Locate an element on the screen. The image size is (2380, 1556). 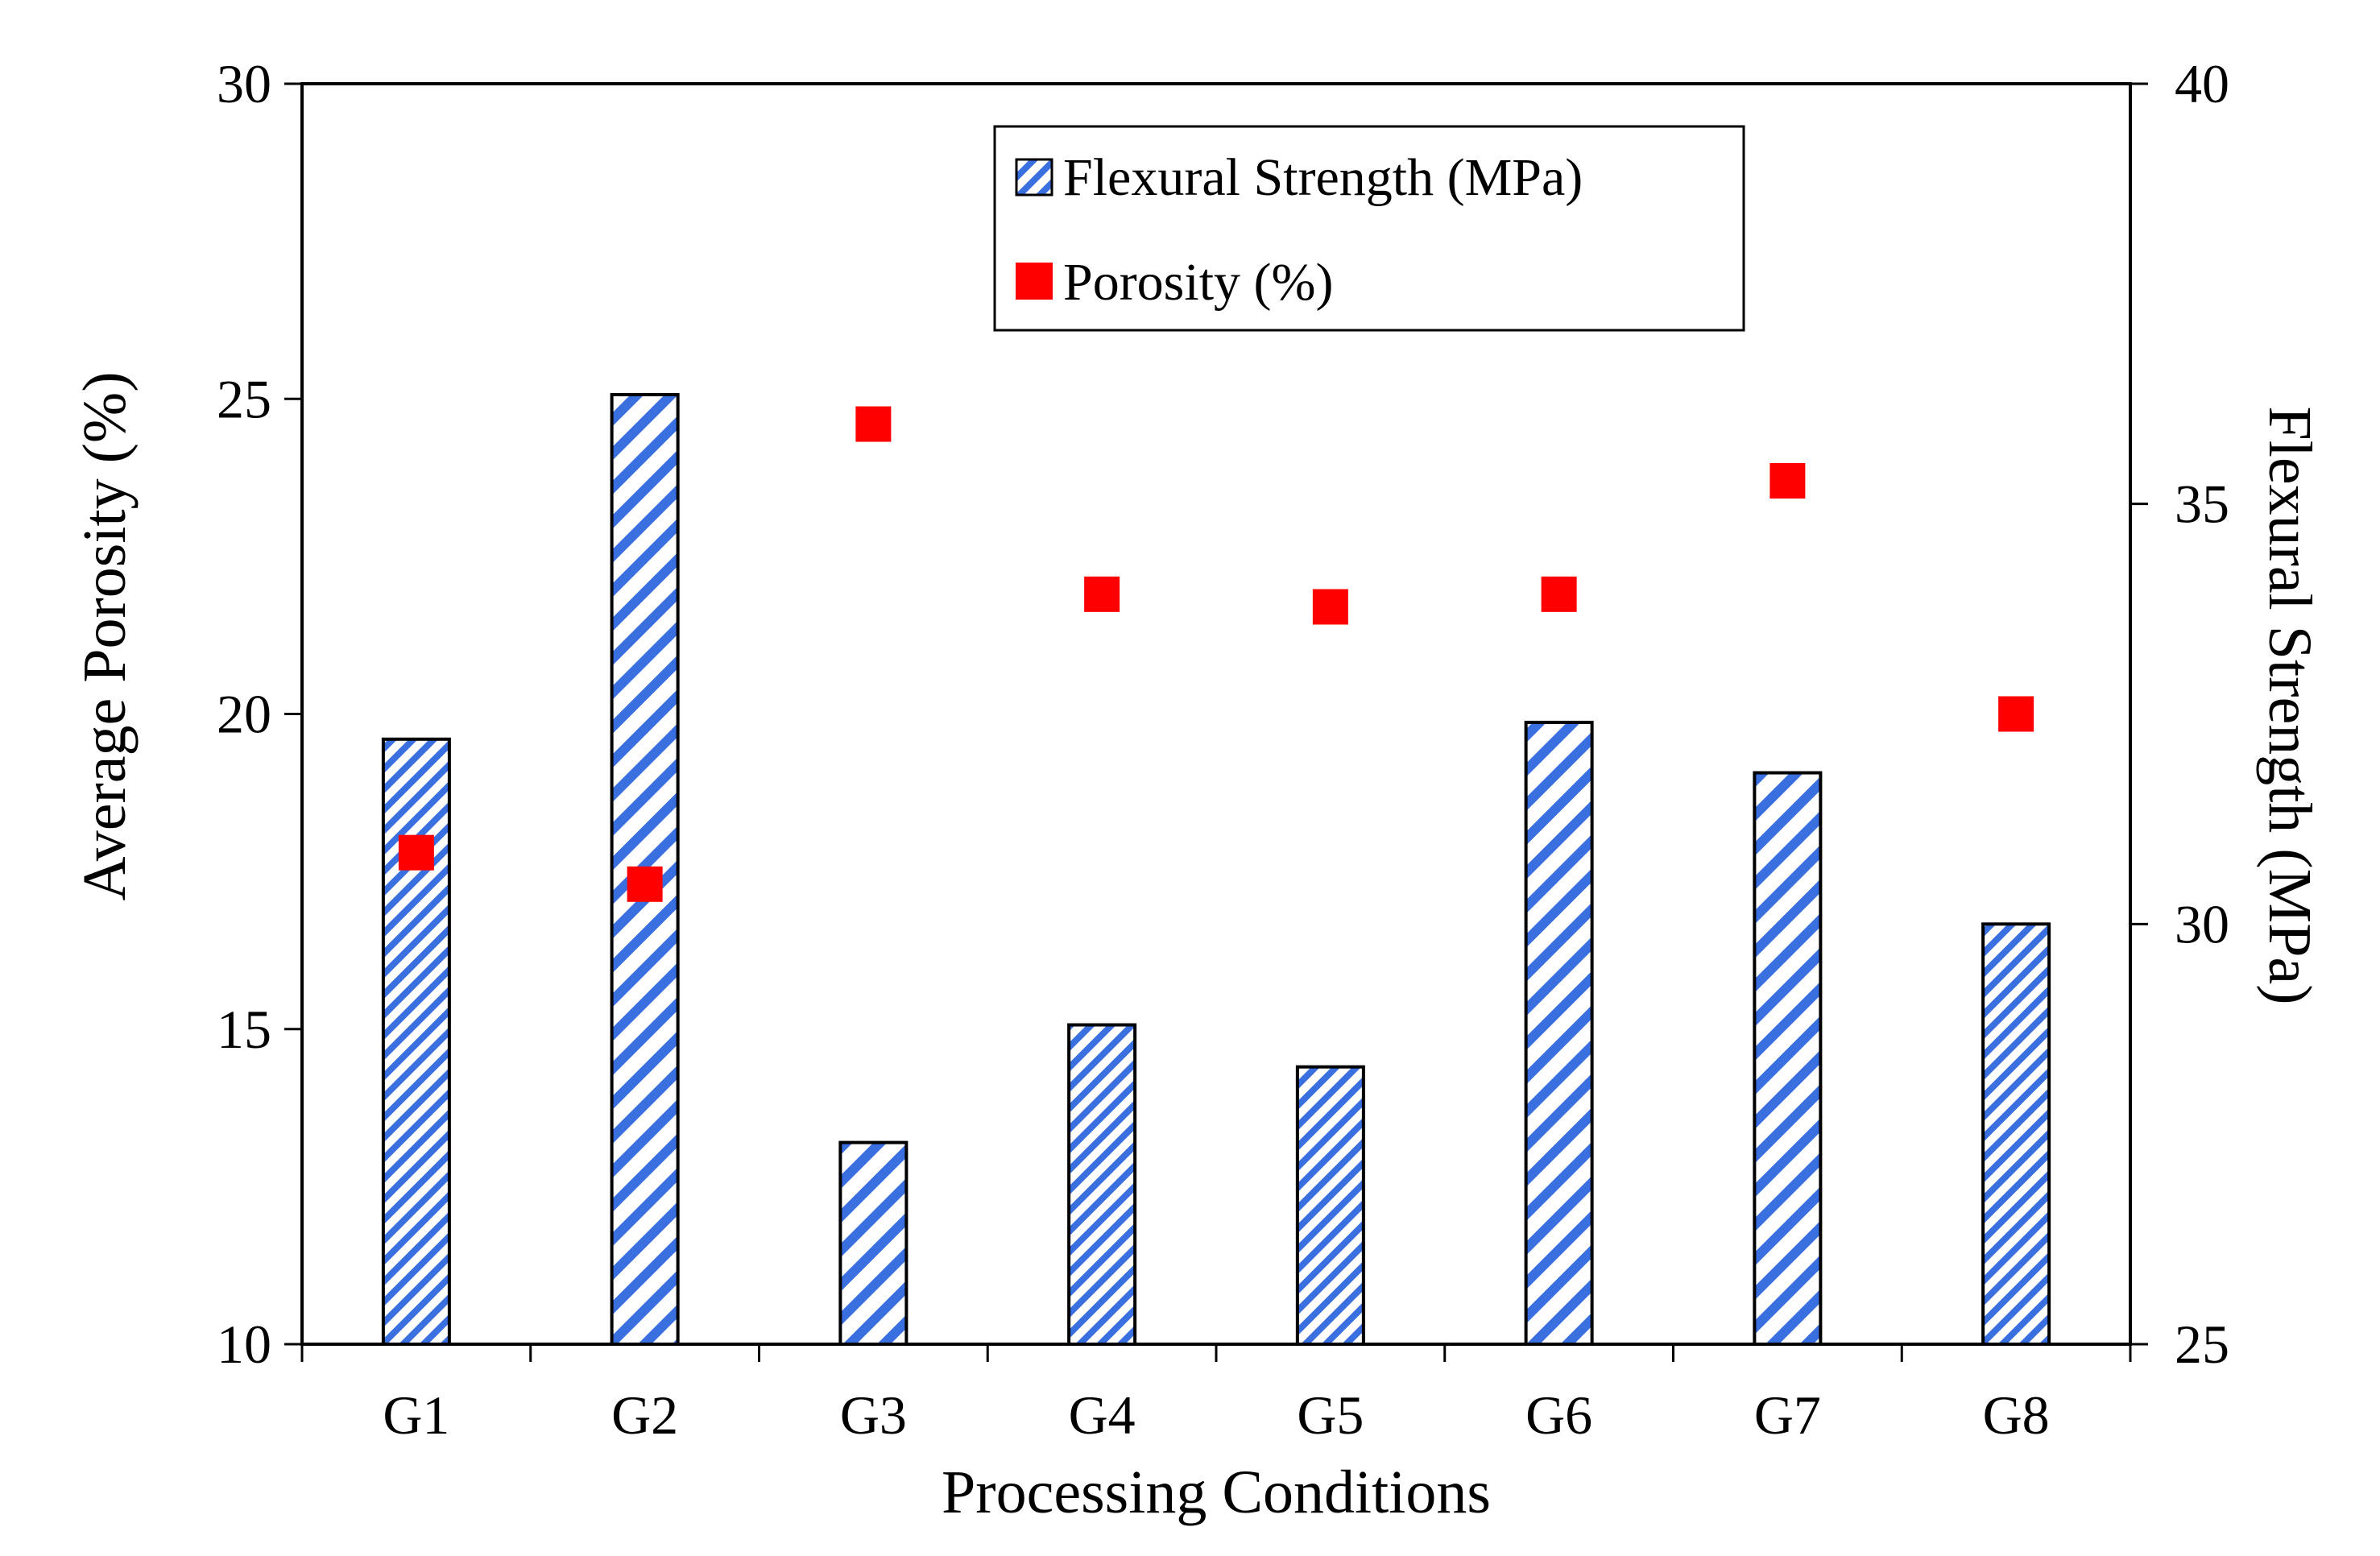
y-axis-right-title: Flexural Strength (MPa) is located at coordinates (2290, 705).